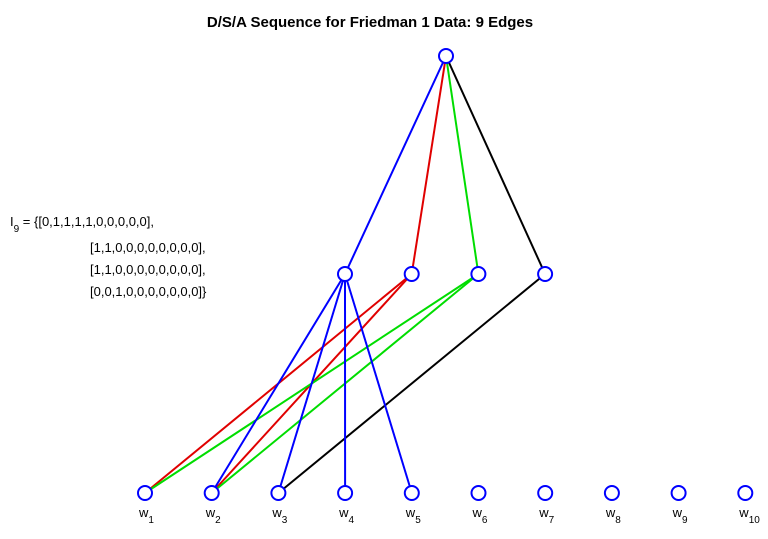 The image size is (768, 539). I want to click on root-node, so click(446, 56).